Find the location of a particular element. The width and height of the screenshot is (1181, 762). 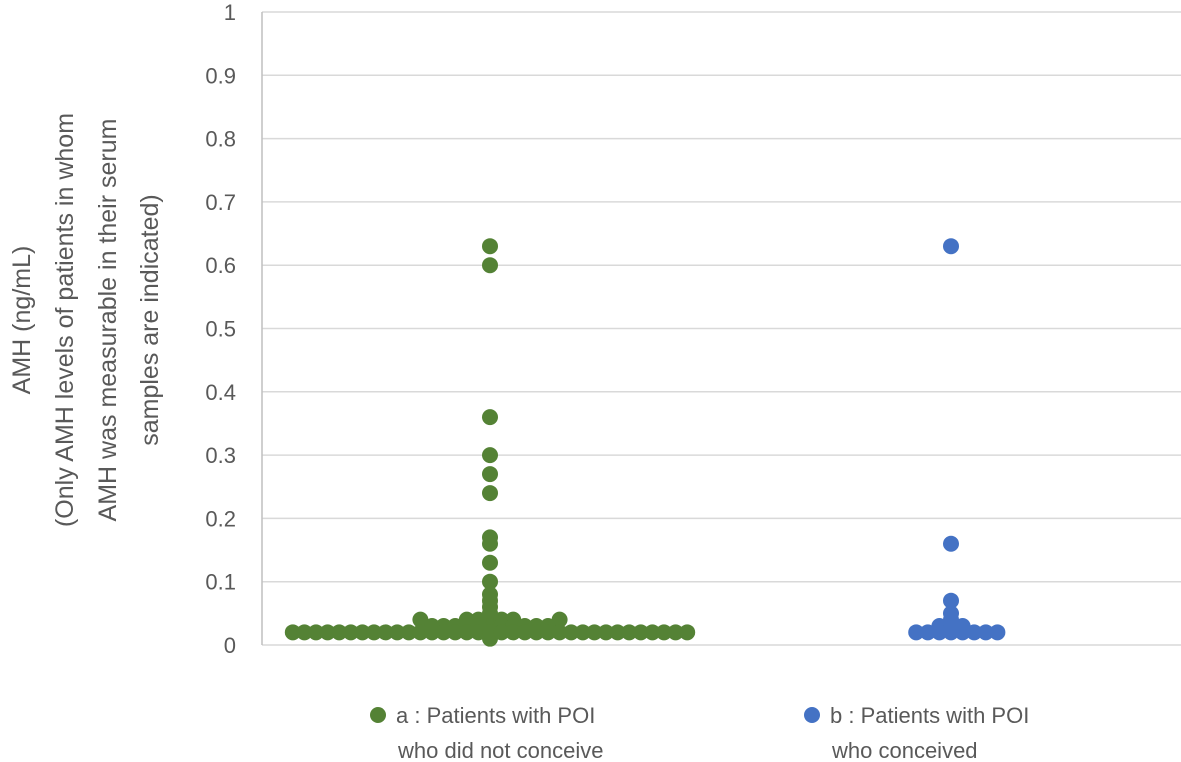

y-tick-label: 0.5 is located at coordinates (220, 329).